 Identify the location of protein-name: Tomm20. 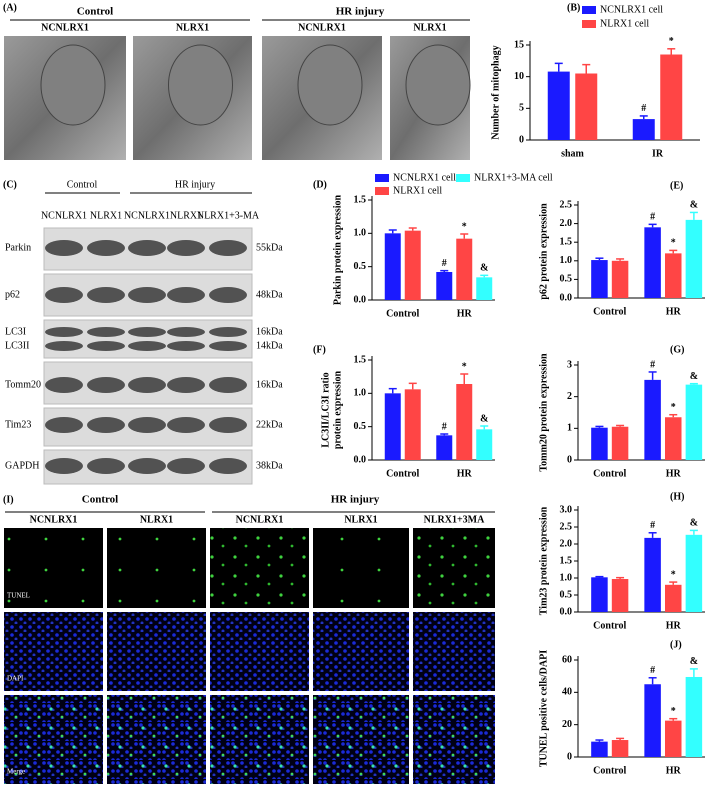
(23, 384).